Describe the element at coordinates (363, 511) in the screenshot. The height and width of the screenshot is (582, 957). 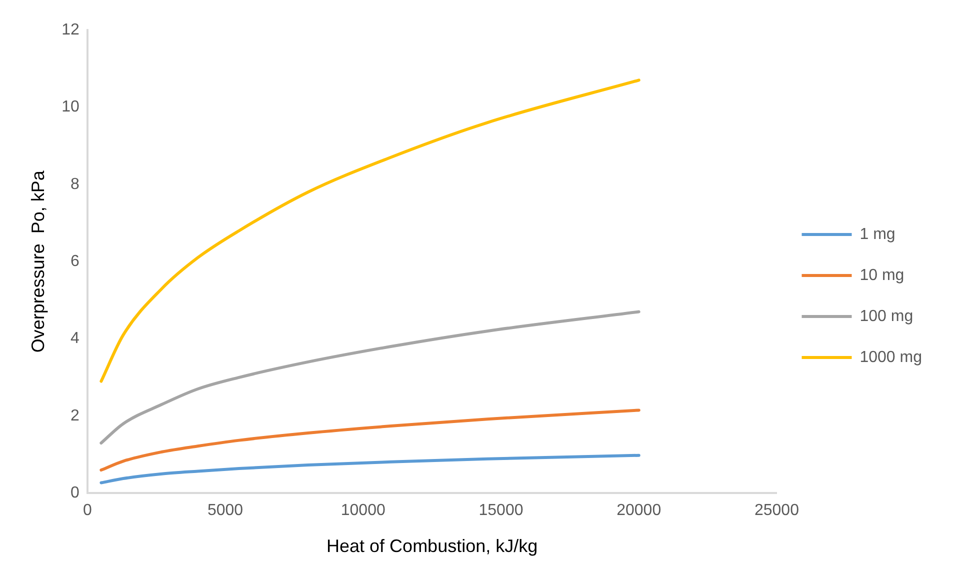
I see `x-tick-label: 10000` at that location.